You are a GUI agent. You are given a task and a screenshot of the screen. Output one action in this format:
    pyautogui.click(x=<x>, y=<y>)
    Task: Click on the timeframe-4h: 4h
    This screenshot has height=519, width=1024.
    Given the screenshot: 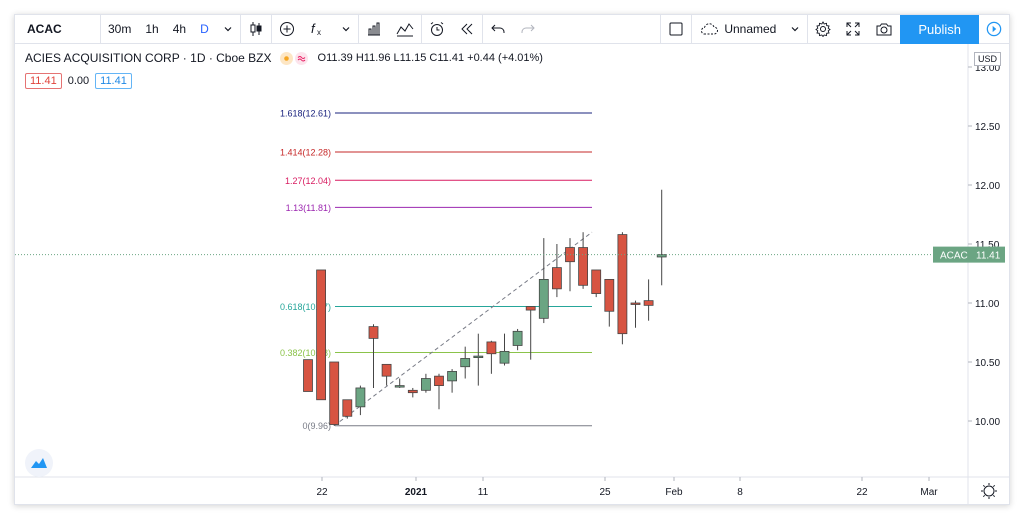 What is the action you would take?
    pyautogui.click(x=179, y=29)
    